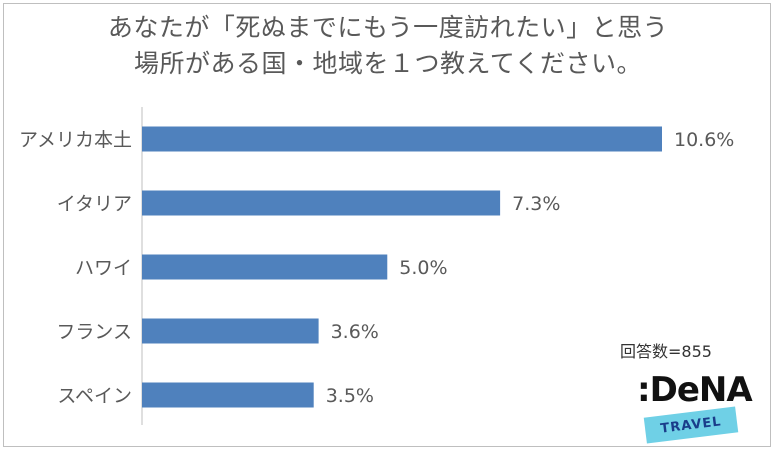 This screenshot has height=452, width=776. I want to click on chart-title-line-2: 場所がある国・地域を１つ教えてください。, so click(387, 63).